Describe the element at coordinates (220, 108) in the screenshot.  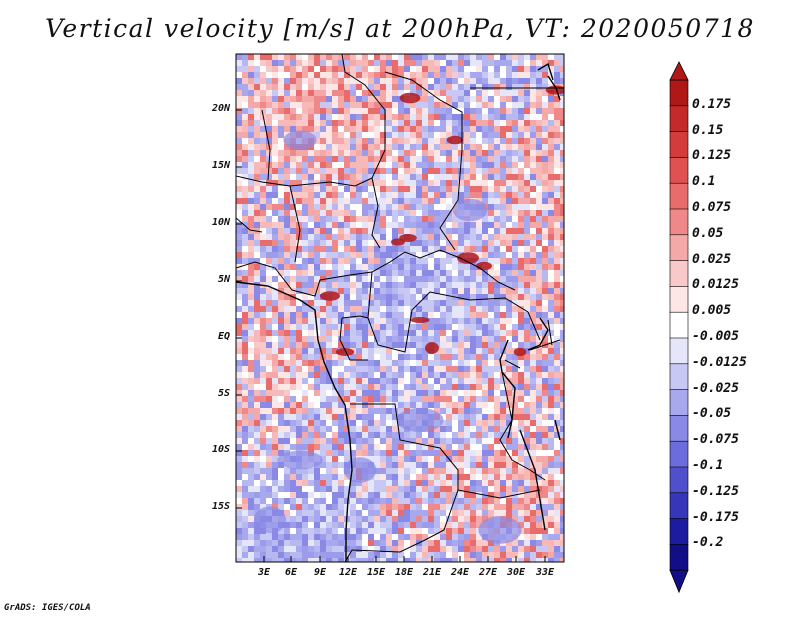
I see `lat-label-20n: 20N` at that location.